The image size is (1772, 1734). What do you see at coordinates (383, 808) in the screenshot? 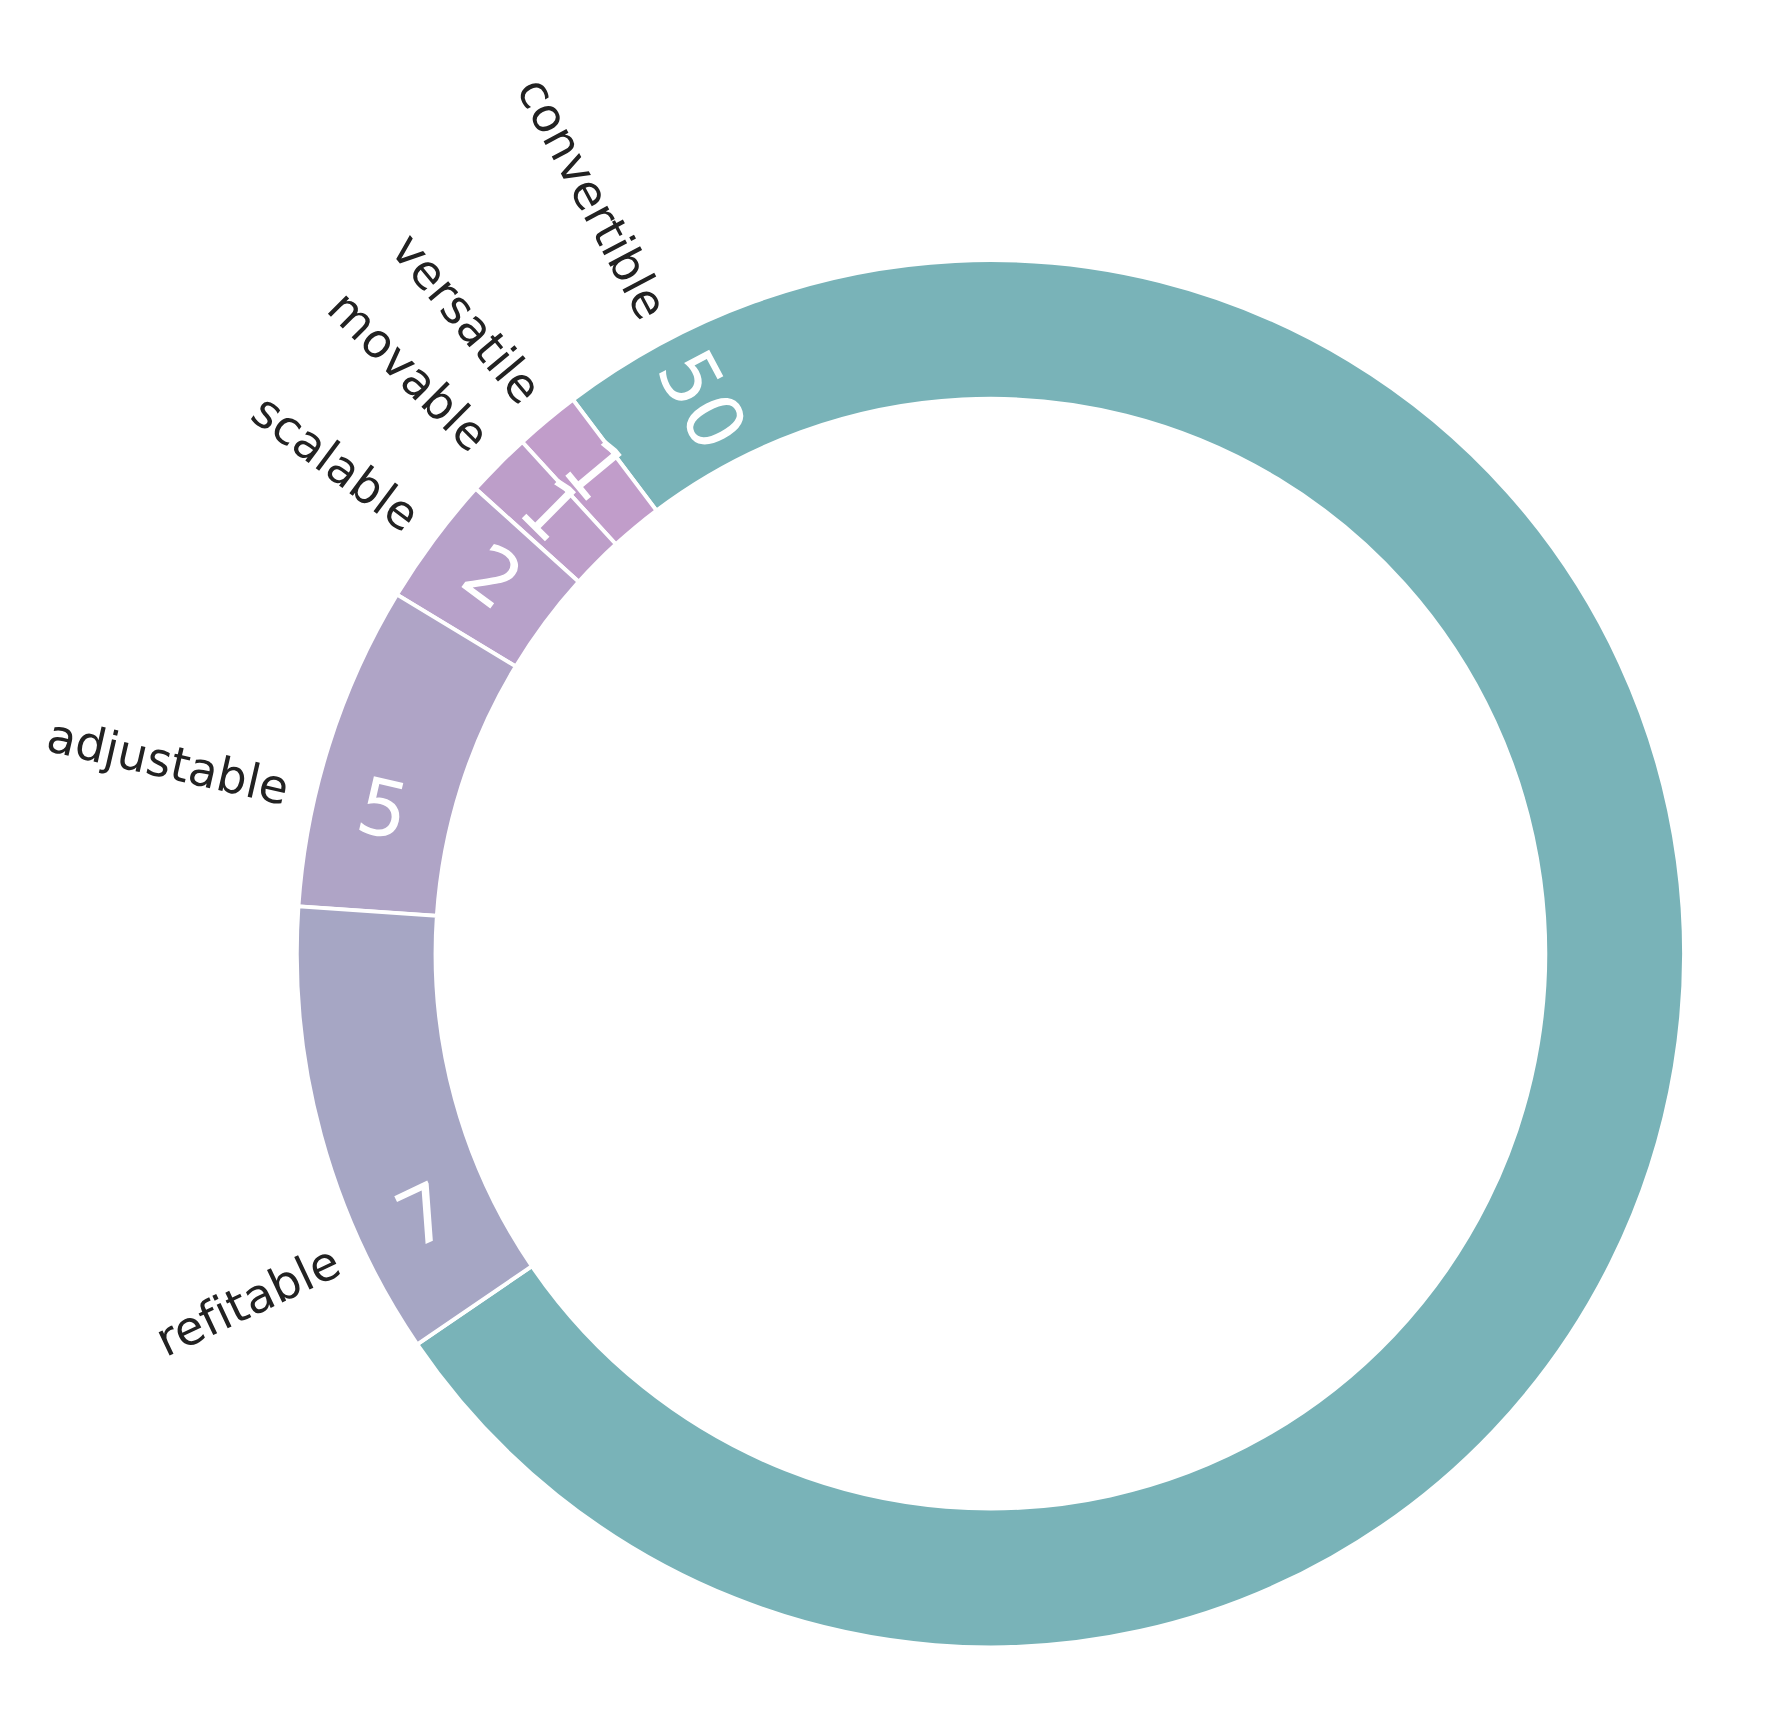
I see `data-label: 5` at bounding box center [383, 808].